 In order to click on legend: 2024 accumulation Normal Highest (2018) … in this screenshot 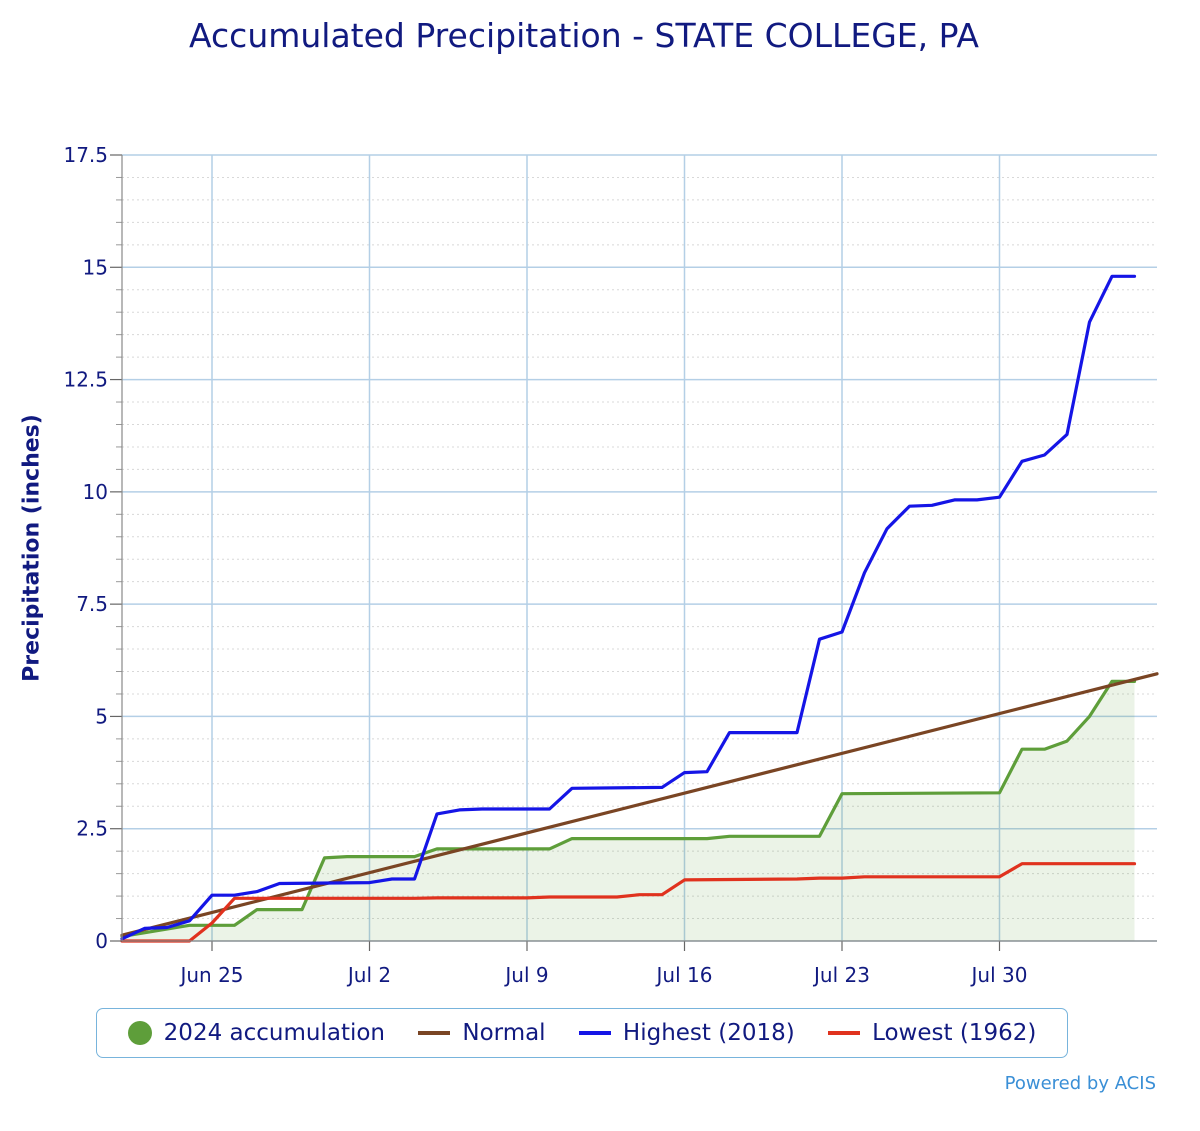, I will do `click(582, 1033)`.